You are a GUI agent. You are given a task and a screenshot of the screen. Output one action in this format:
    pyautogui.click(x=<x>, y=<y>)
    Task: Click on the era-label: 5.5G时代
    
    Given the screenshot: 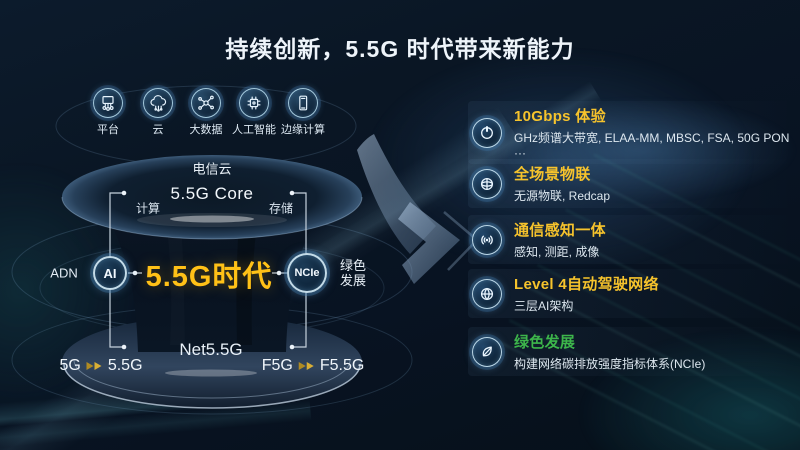 What is the action you would take?
    pyautogui.click(x=209, y=277)
    